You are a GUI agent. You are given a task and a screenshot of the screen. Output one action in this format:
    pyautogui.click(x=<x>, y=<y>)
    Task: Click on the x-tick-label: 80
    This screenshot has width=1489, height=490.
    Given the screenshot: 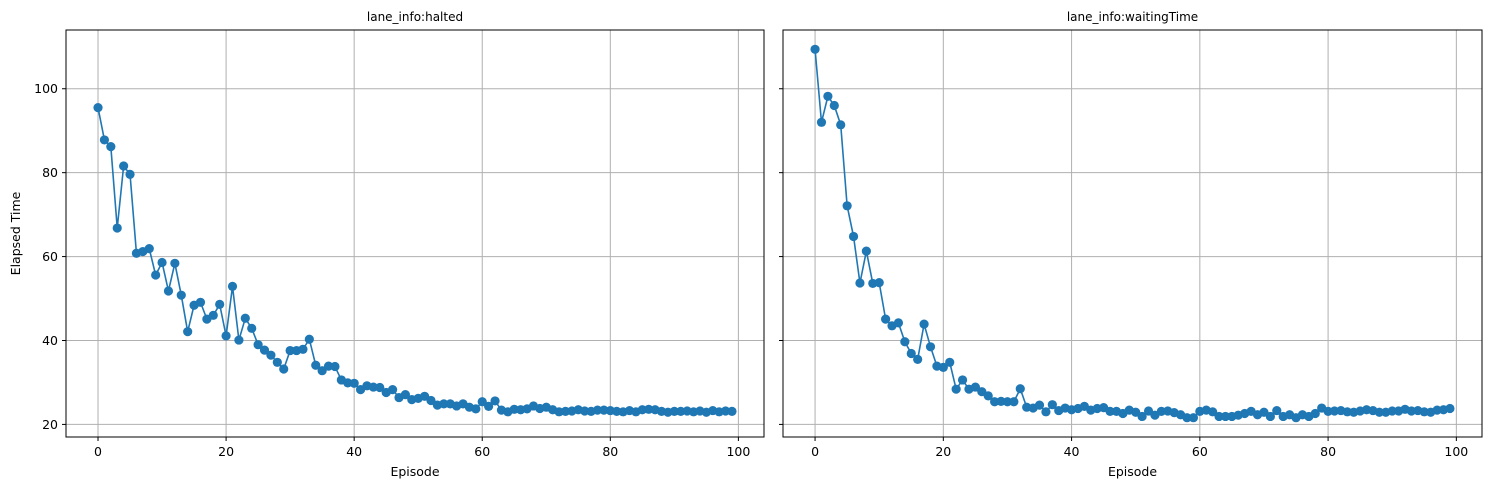 What is the action you would take?
    pyautogui.click(x=610, y=451)
    